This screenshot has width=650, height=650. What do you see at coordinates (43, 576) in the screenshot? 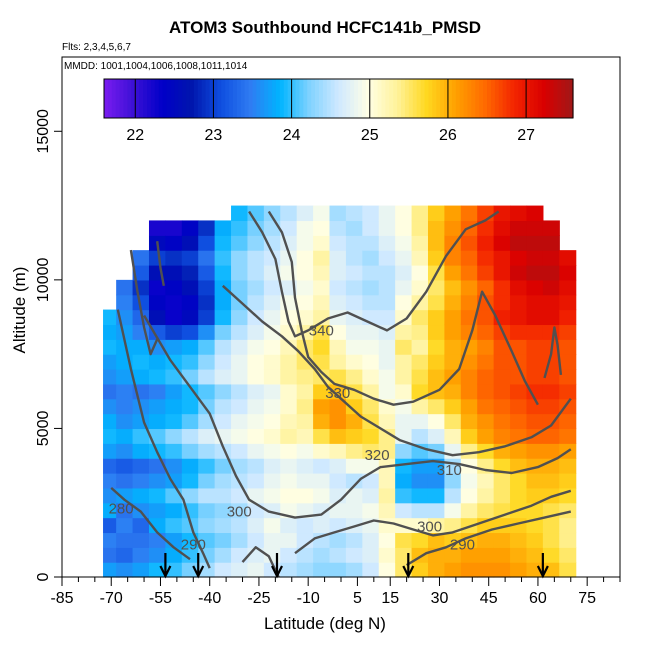
I see `y-tick-label: 0` at bounding box center [43, 576].